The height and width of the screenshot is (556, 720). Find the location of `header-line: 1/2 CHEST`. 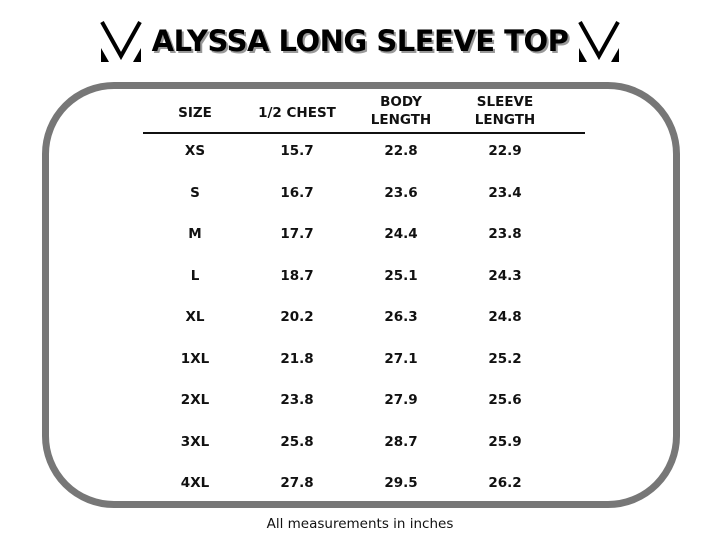

header-line: 1/2 CHEST is located at coordinates (297, 113).